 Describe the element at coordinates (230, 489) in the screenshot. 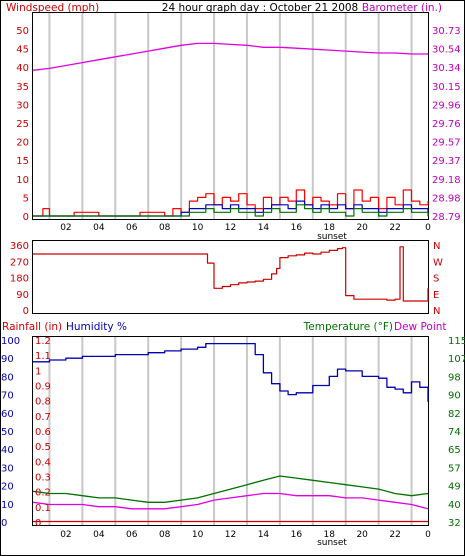

I see `temperature-line` at that location.